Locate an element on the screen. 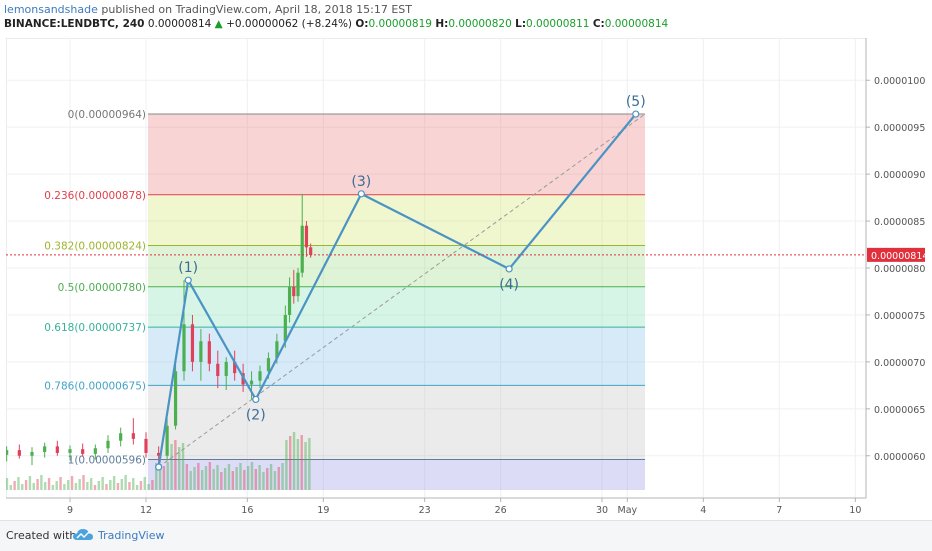  low-value: 0.00000811 is located at coordinates (558, 24).